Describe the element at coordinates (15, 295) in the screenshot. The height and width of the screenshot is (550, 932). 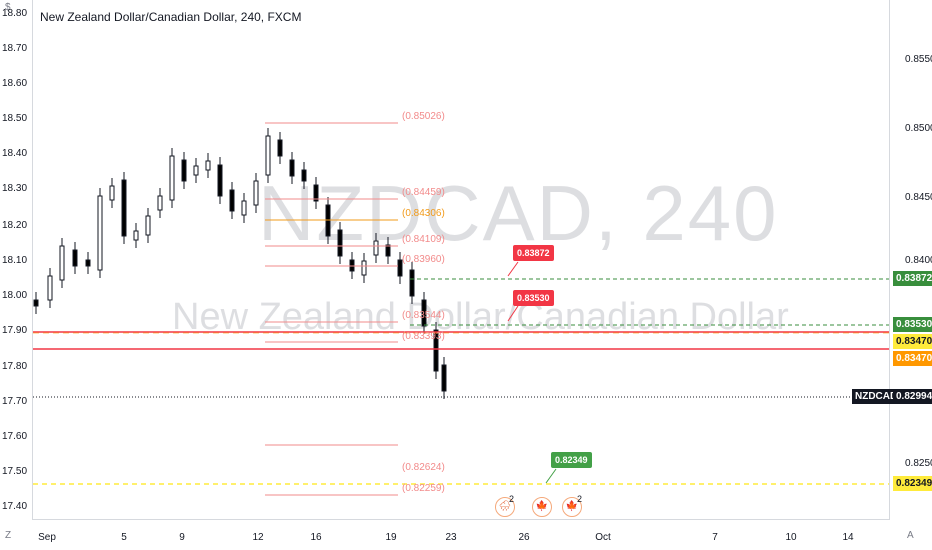
I see `left-axis-label: 18.00` at that location.